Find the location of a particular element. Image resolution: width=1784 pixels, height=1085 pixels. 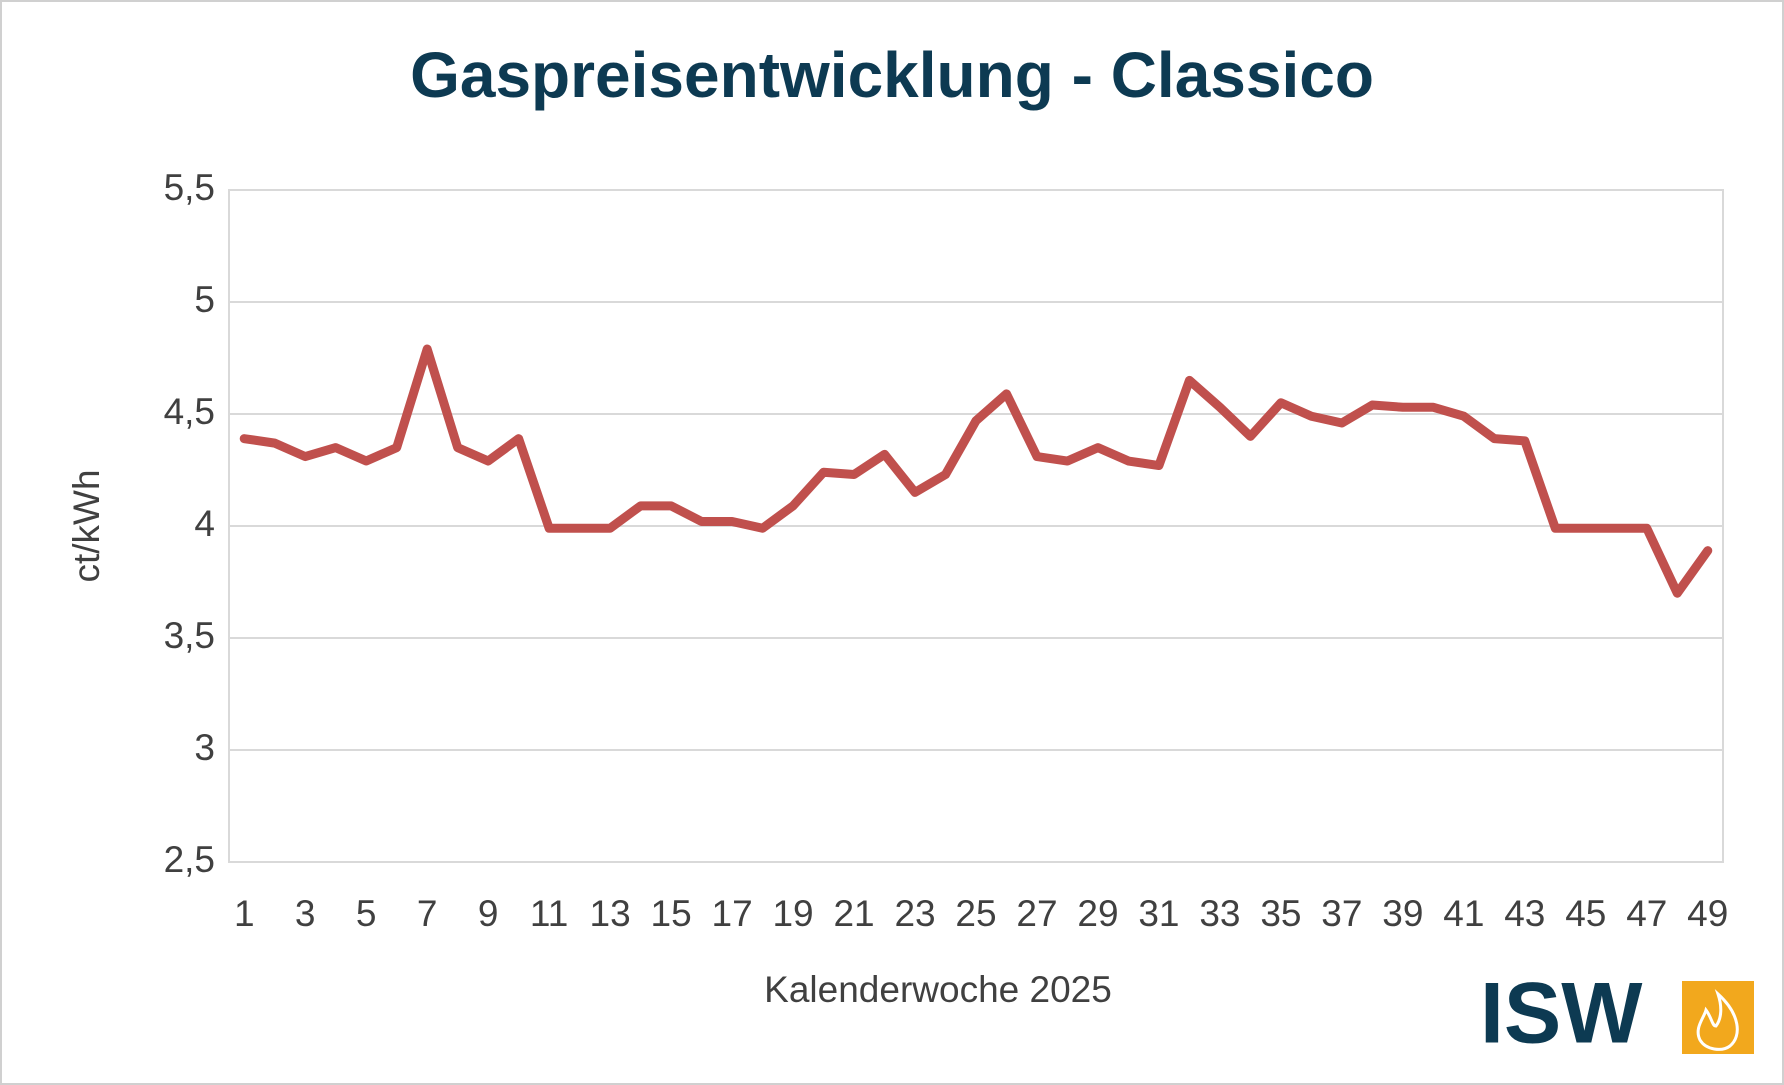

y-tick-label: 5 is located at coordinates (204, 299).